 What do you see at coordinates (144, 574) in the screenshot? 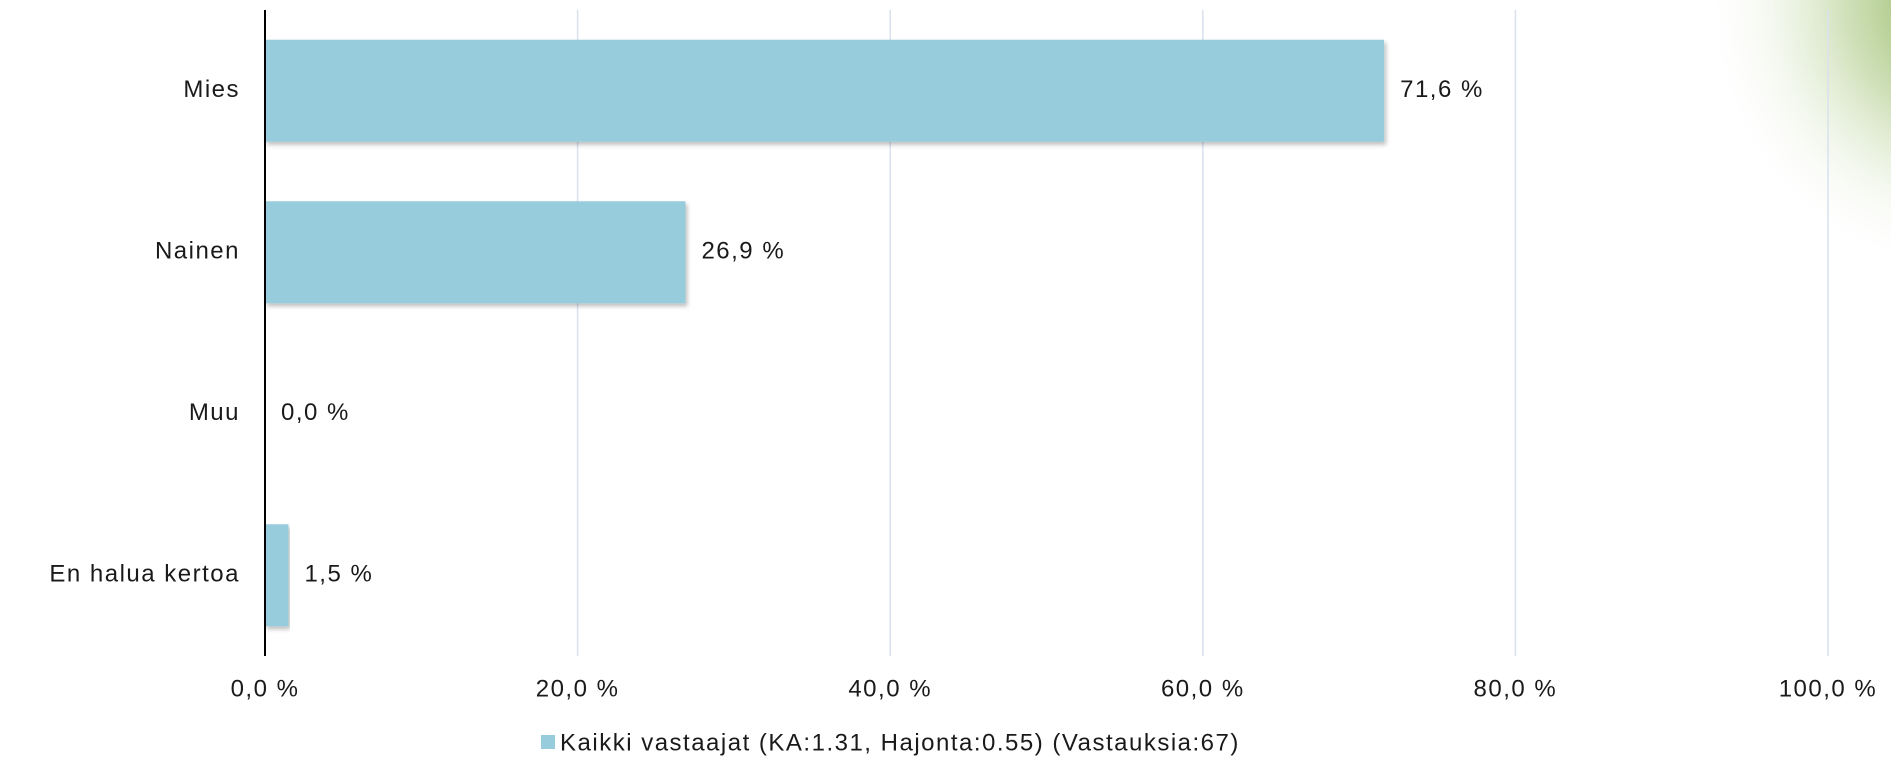
I see `y-tick-label: En halua kertoa` at bounding box center [144, 574].